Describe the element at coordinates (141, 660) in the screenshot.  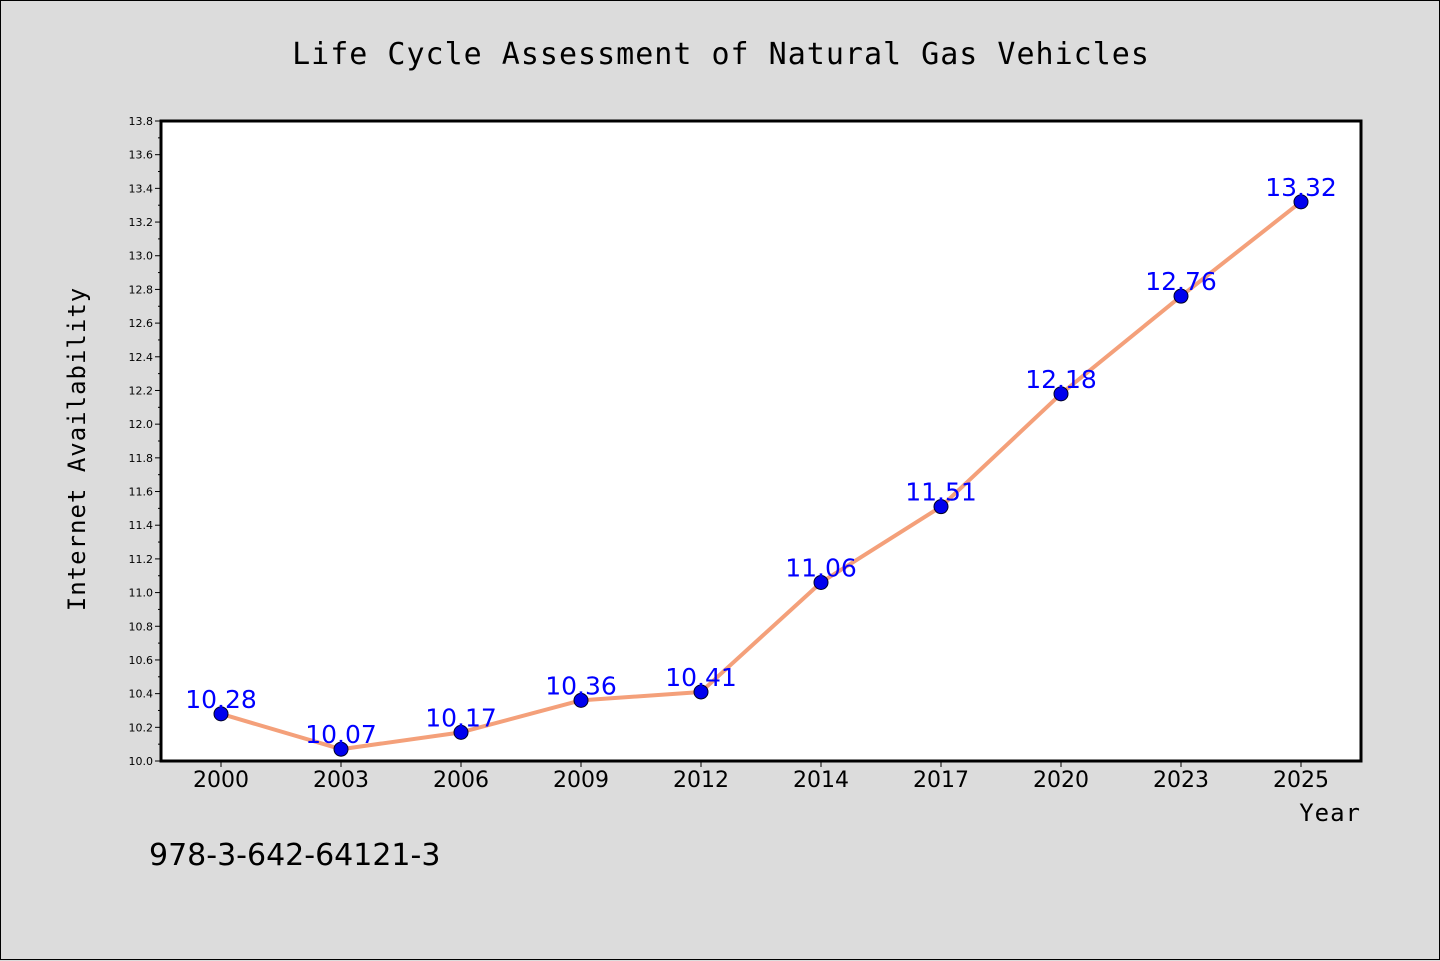
I see `y-tick-label: 10.6` at that location.